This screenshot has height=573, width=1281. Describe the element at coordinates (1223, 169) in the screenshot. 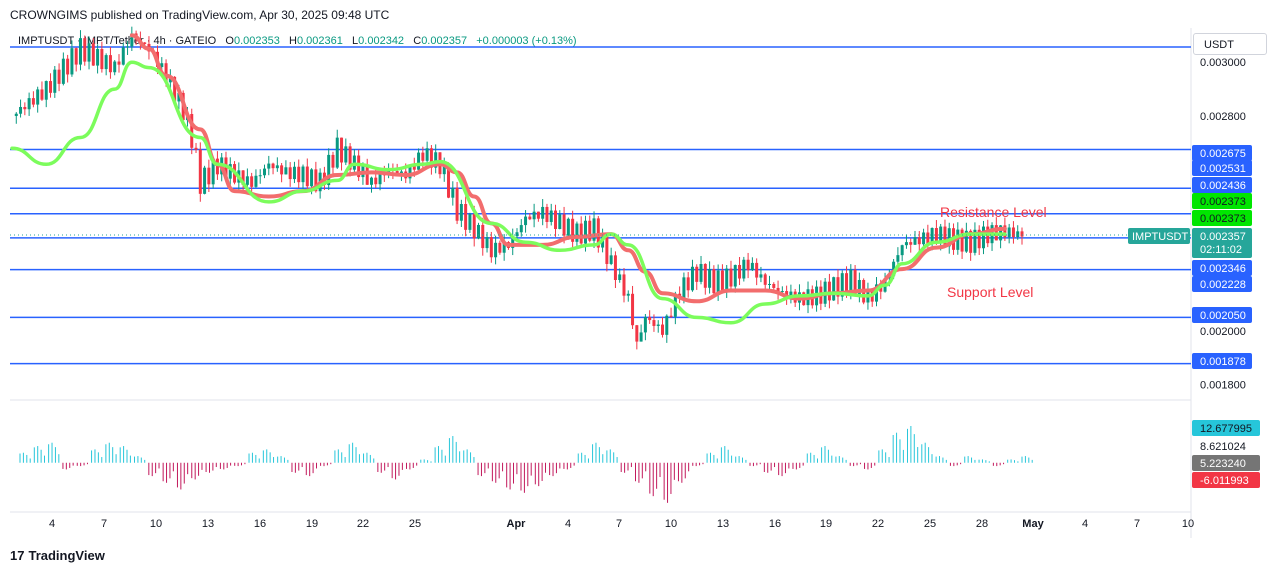

I see `level-price-tag: 0.002531` at that location.